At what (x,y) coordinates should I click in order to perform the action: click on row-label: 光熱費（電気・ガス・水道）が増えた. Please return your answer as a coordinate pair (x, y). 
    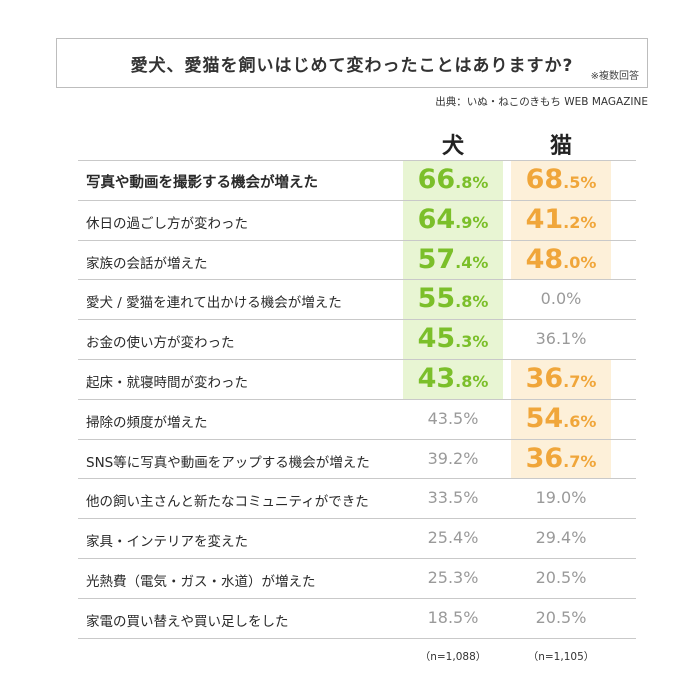
    Looking at the image, I should click on (201, 582).